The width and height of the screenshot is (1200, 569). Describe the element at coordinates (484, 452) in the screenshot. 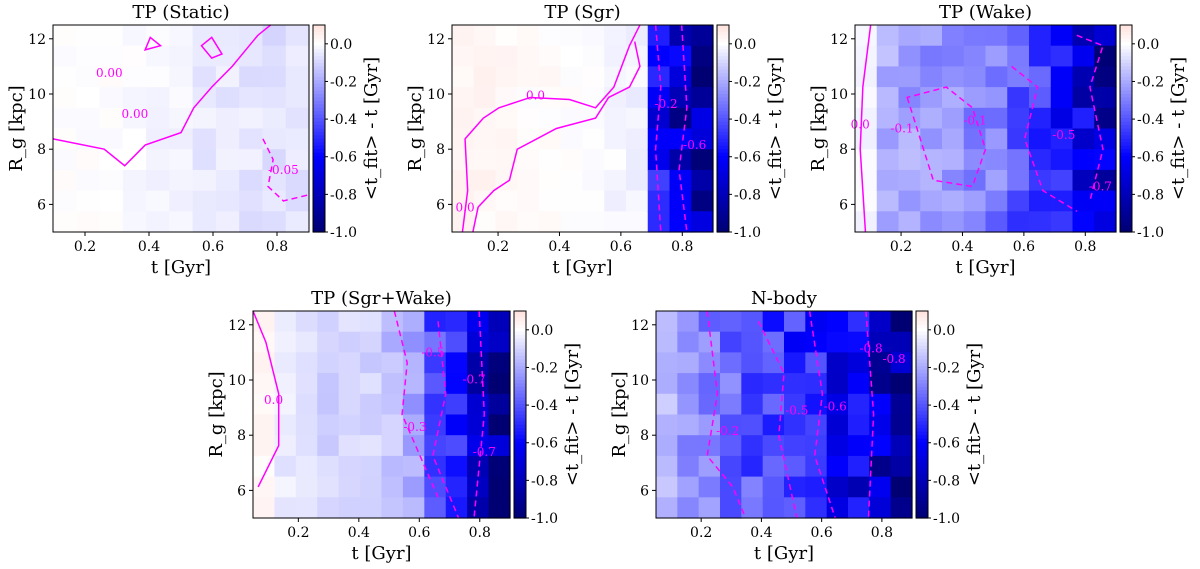

I see `contour-label: -0.7` at that location.